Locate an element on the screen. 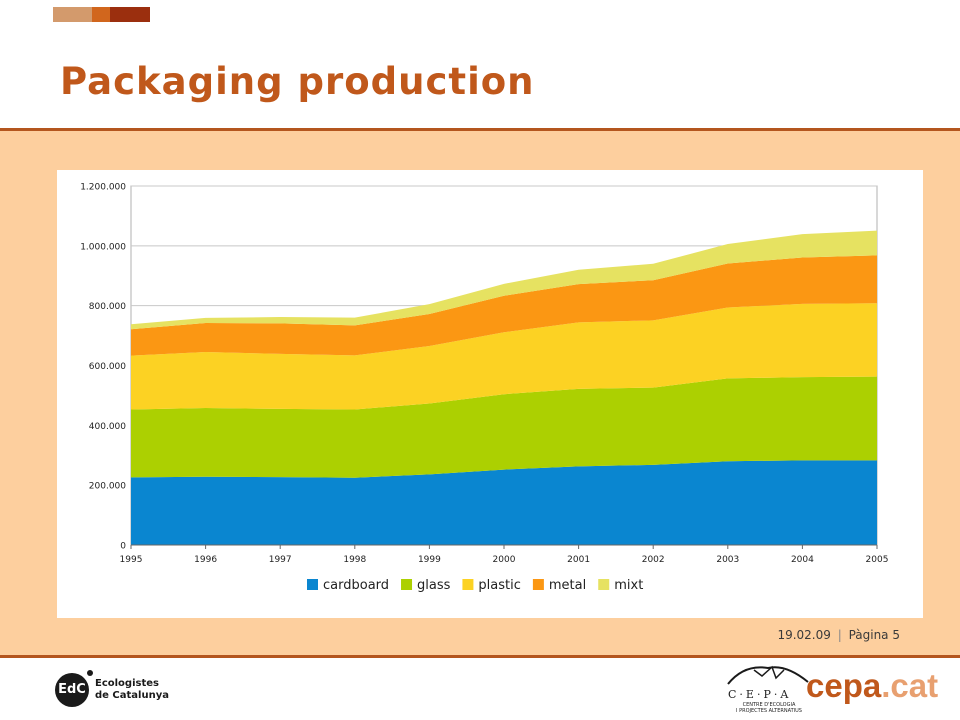 This screenshot has height=720, width=960. legend-swatch-cardboard is located at coordinates (312, 584).